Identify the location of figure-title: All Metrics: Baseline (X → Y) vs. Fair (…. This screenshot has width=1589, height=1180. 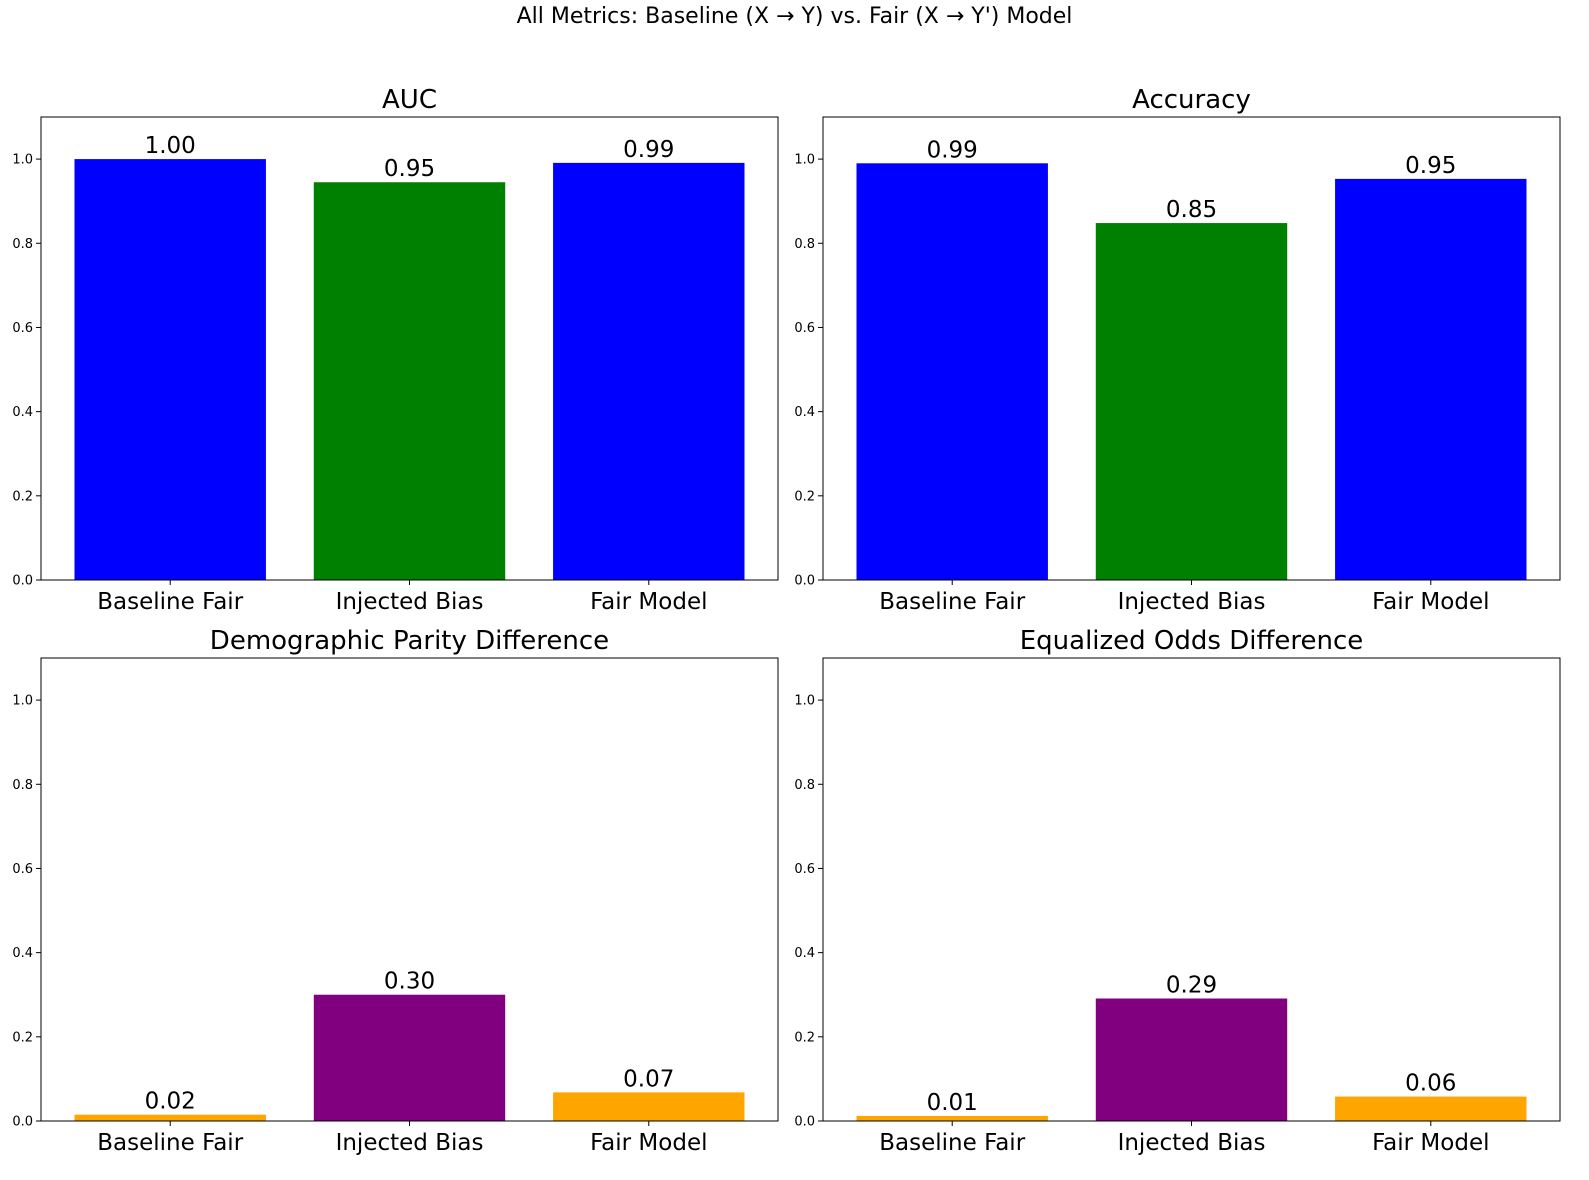
(794, 16).